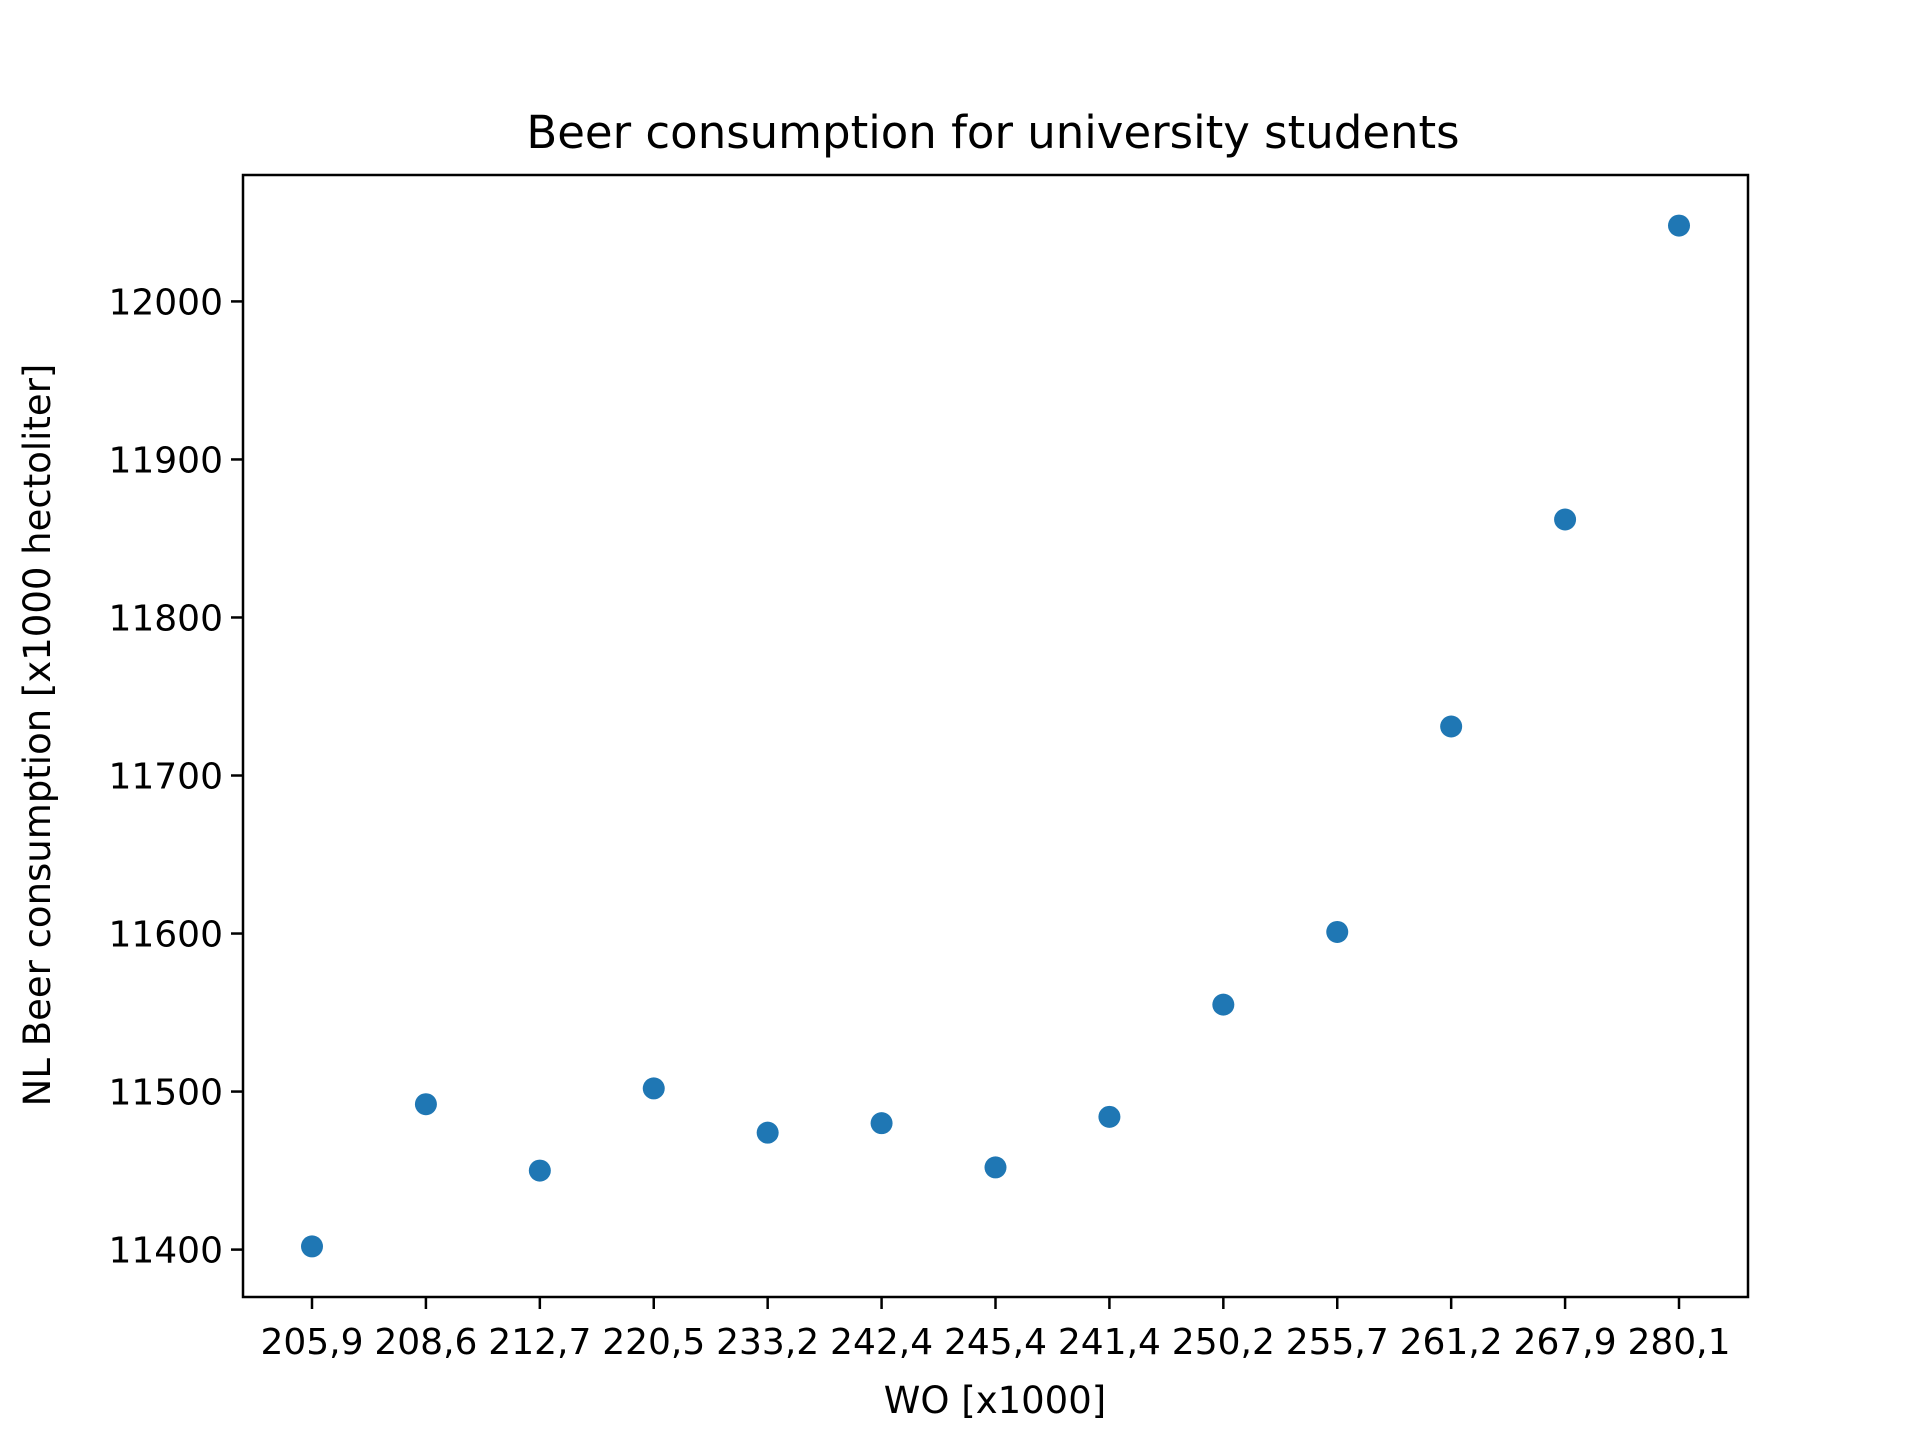 Image resolution: width=1920 pixels, height=1440 pixels. I want to click on x-axis-label: WO [x1000], so click(995, 1400).